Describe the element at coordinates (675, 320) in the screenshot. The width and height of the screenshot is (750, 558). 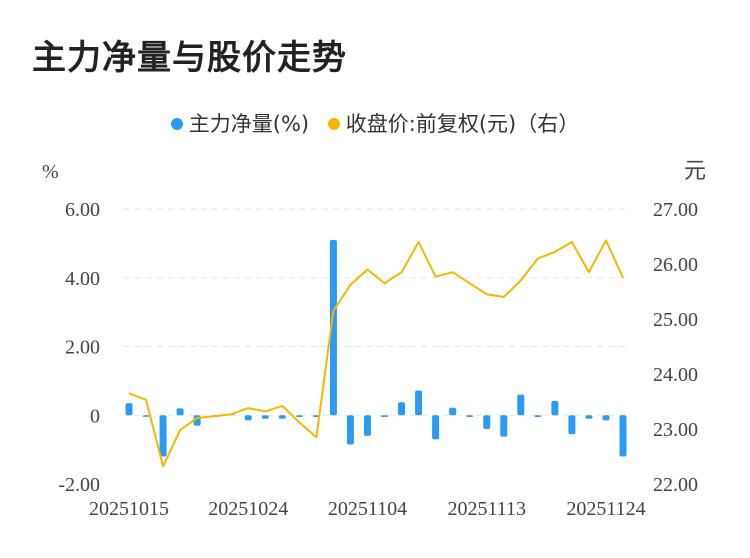
I see `right-tick-label: 25.00` at that location.